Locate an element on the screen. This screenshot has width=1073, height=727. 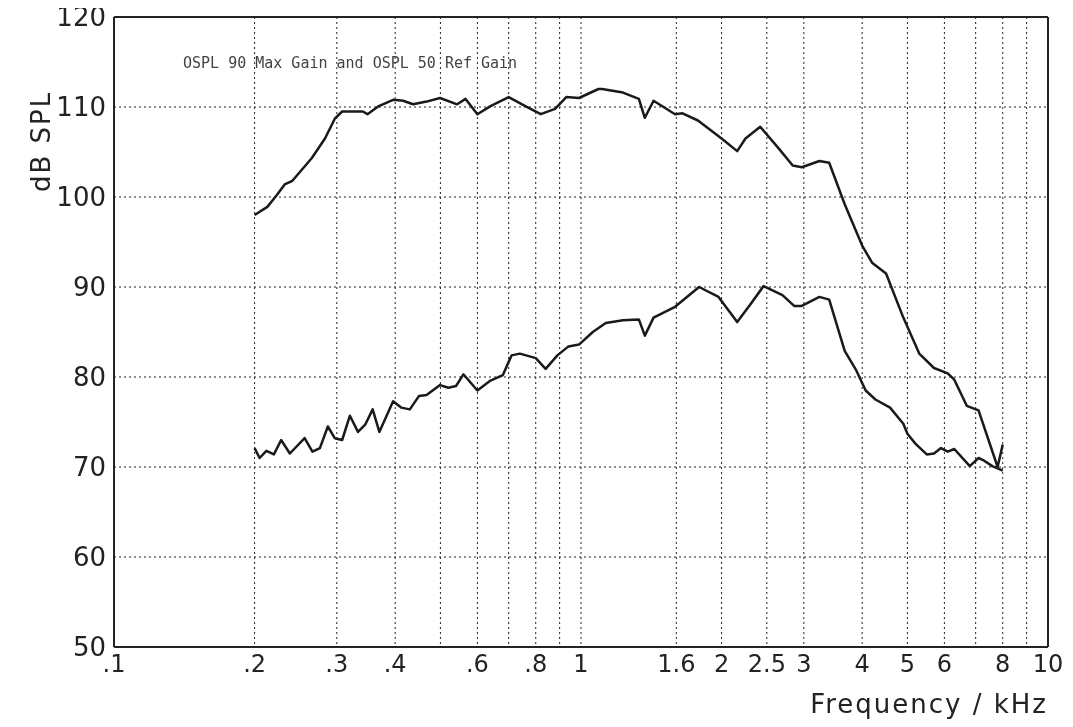
y-tick-label: 100 is located at coordinates (81, 197).